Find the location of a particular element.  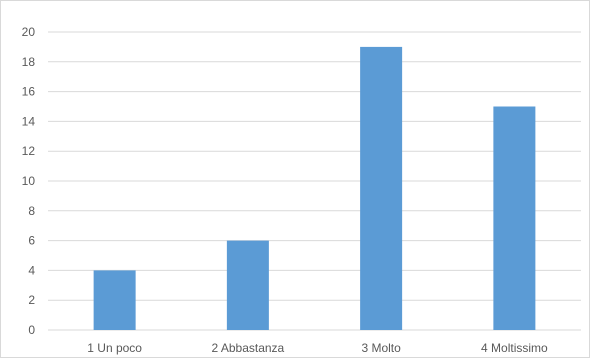

y-tick-label: 10 is located at coordinates (29, 181).